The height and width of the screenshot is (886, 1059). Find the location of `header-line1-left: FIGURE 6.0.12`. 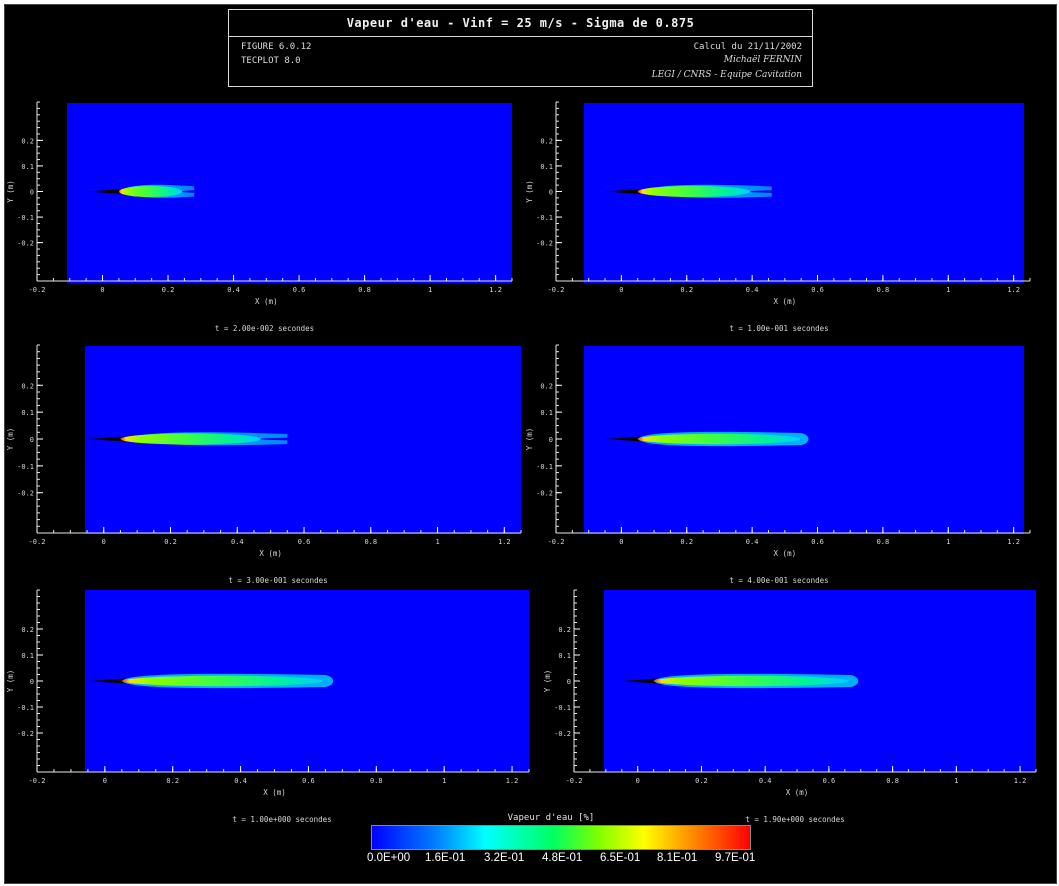

header-line1-left: FIGURE 6.0.12 is located at coordinates (276, 47).